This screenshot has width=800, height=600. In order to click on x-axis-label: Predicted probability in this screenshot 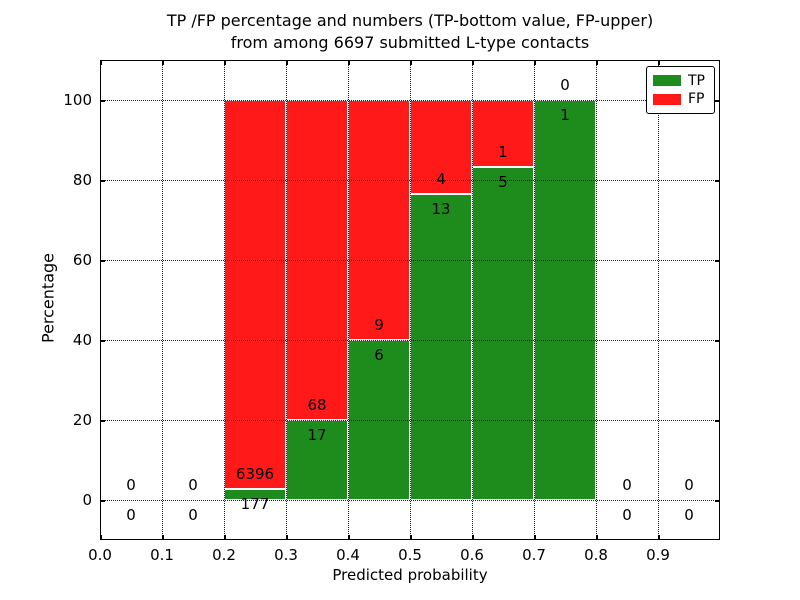, I will do `click(410, 575)`.